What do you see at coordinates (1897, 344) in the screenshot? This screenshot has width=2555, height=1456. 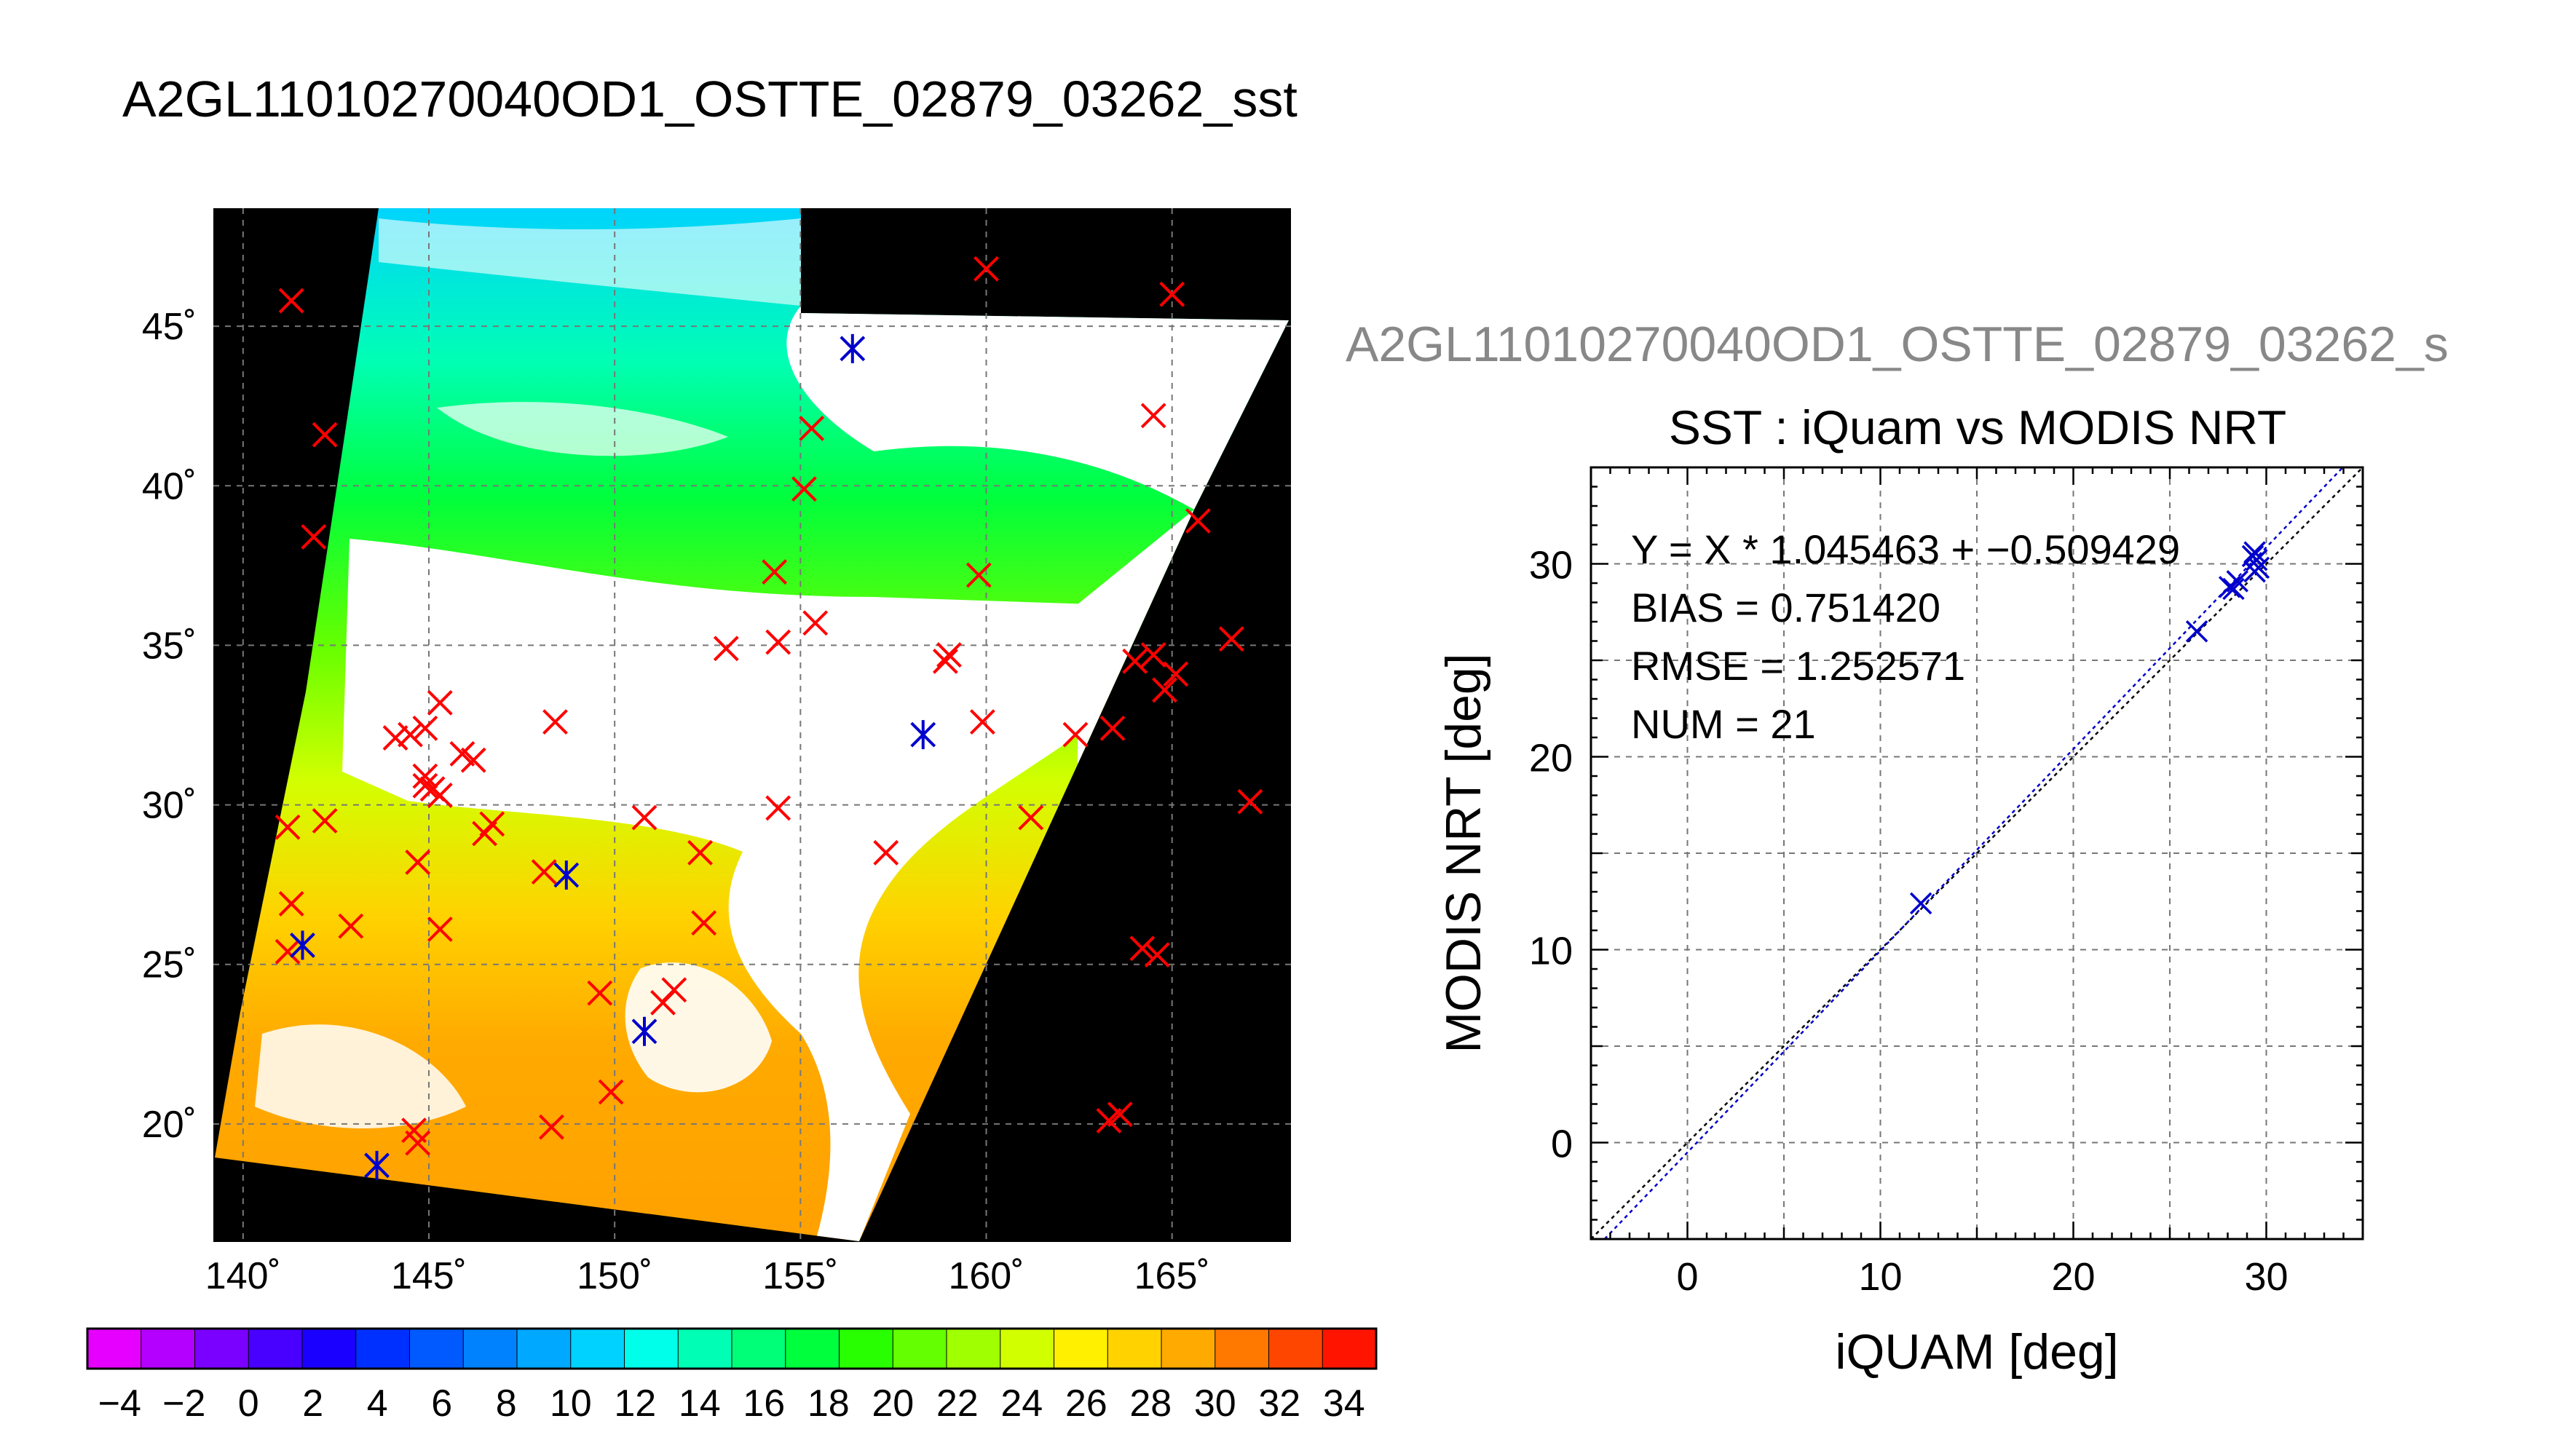 I see `scatter-overlay-title: A2GL11010270040OD1_OSTTE_02879_03262_s` at bounding box center [1897, 344].